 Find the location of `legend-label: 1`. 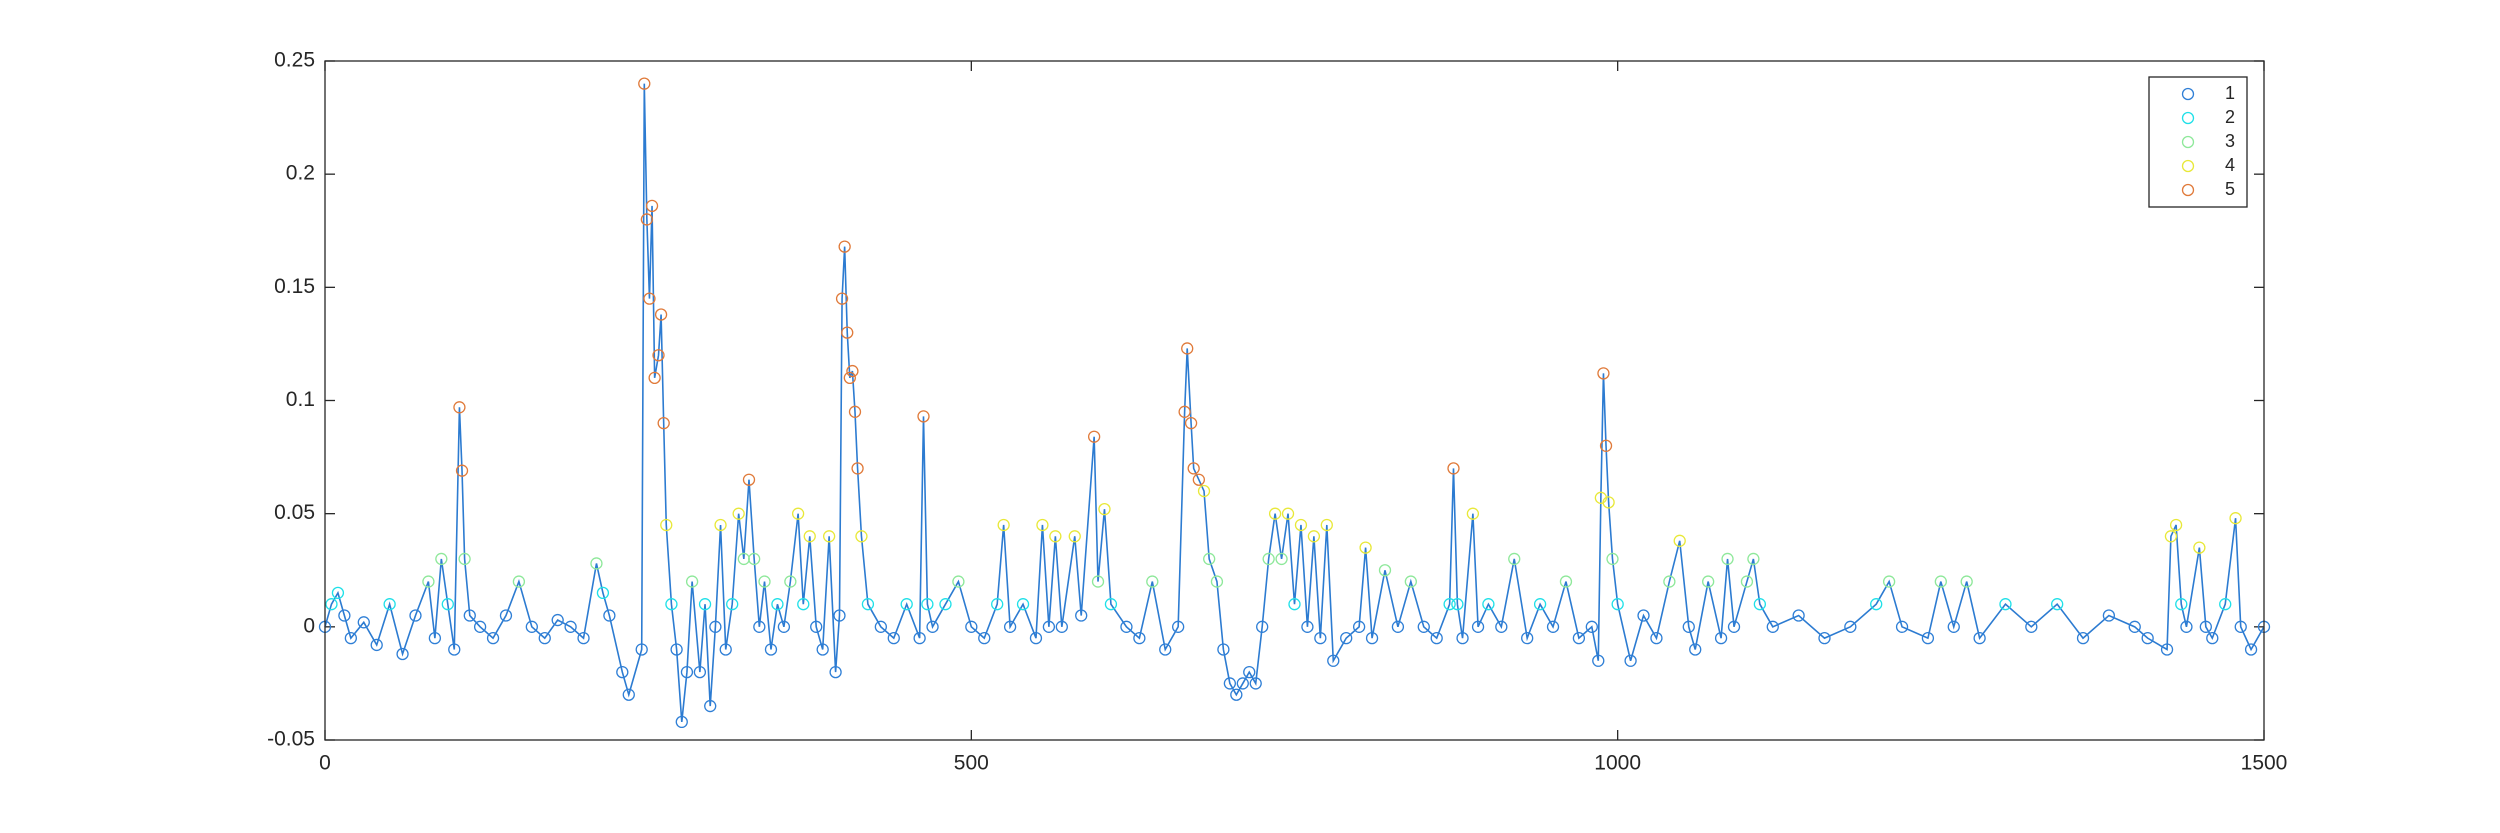

legend-label: 1 is located at coordinates (2230, 93).